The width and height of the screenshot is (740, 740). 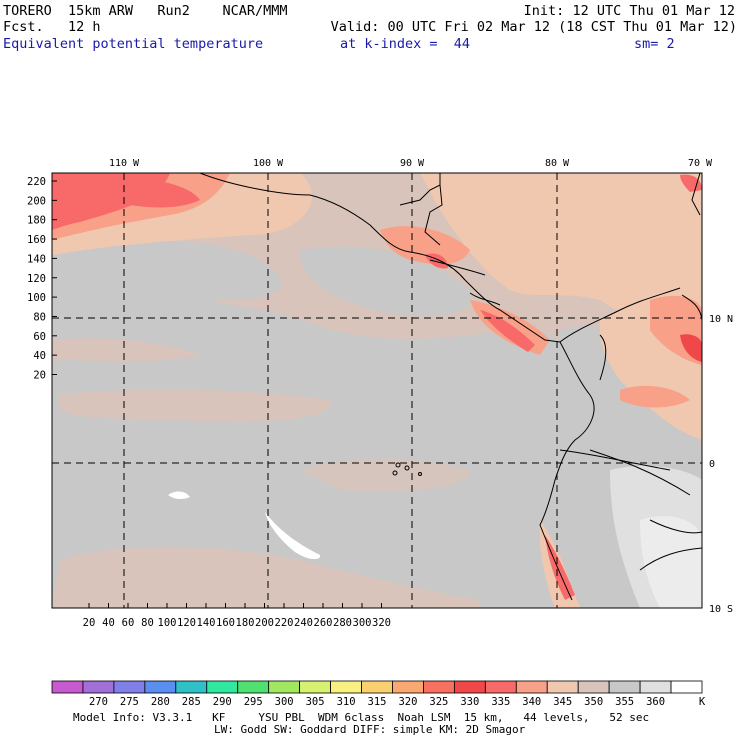 I want to click on y-tick-label: 180, so click(x=36, y=221).